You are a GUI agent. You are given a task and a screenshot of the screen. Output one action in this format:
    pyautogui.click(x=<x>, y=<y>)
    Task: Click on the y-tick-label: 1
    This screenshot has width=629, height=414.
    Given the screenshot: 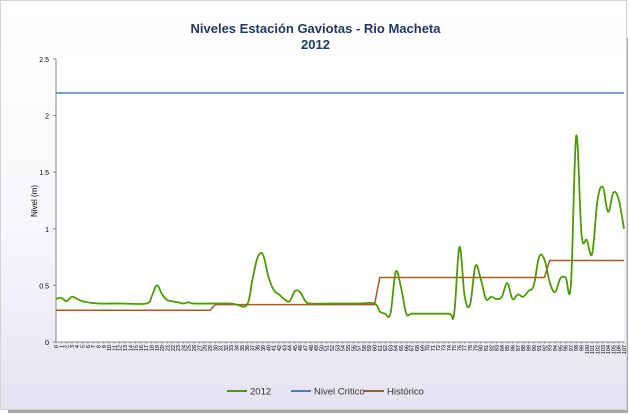 What is the action you would take?
    pyautogui.click(x=47, y=230)
    